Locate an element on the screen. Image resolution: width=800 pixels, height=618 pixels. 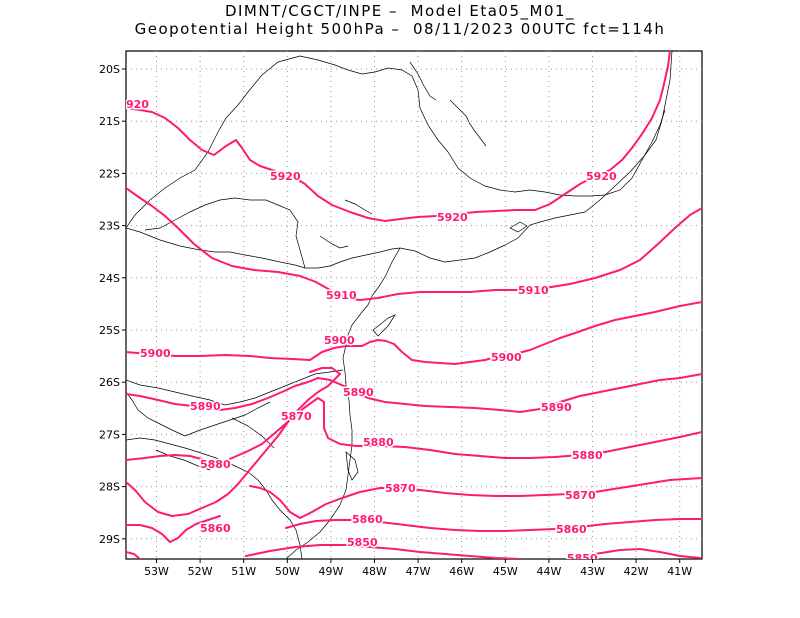
x-tick-label: 43W is located at coordinates (592, 571).